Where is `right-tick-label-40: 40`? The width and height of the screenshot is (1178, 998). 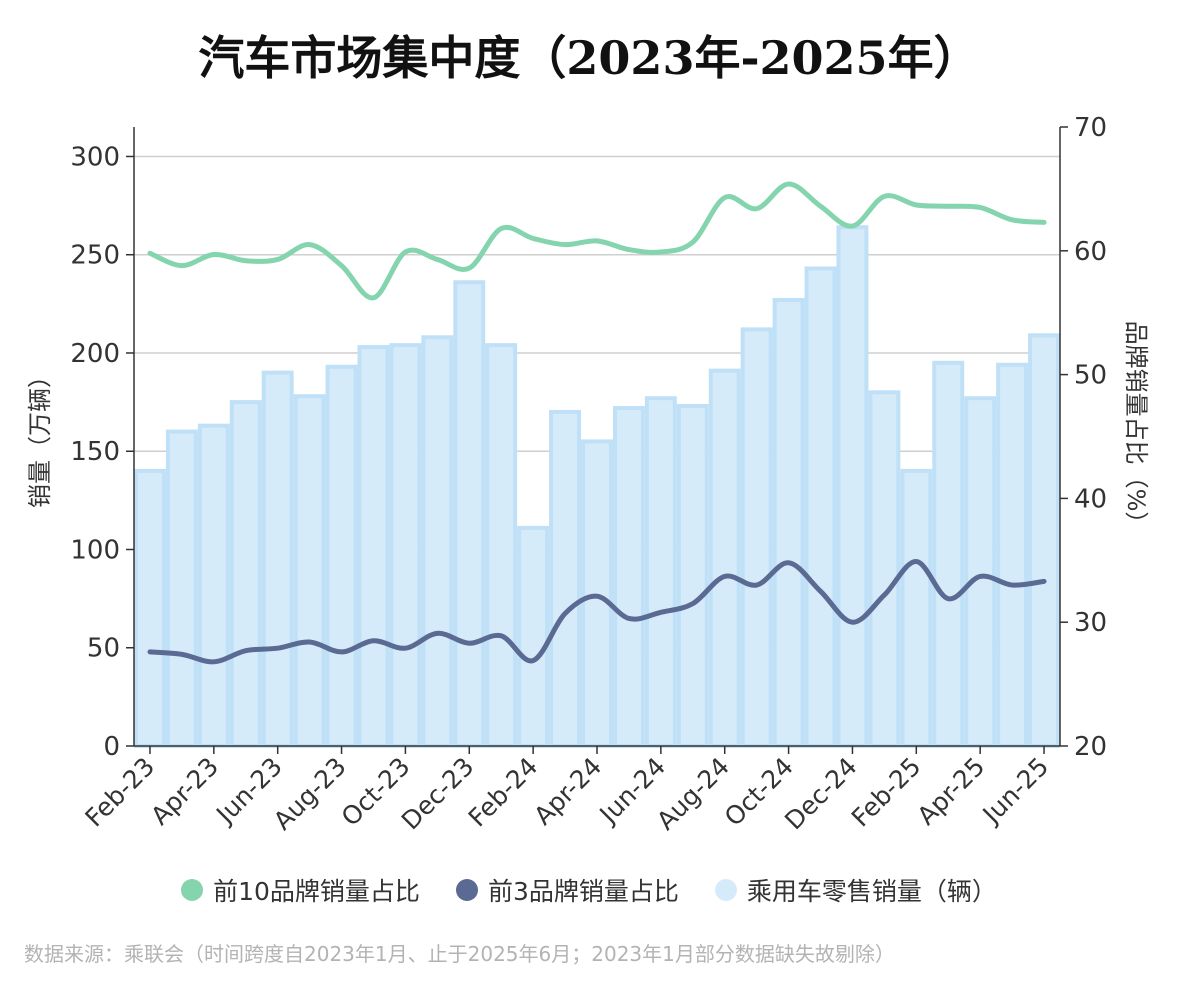 right-tick-label-40: 40 is located at coordinates (1090, 499).